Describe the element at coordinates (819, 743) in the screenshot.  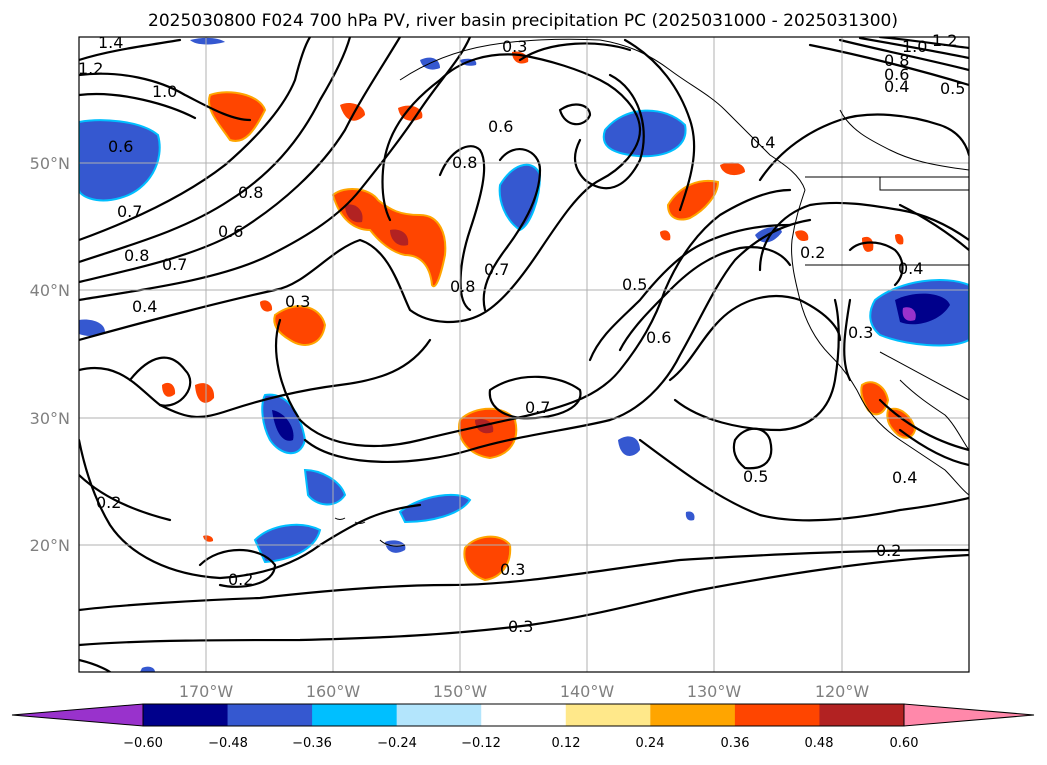
I see `colorbar-tick: 0.48` at that location.